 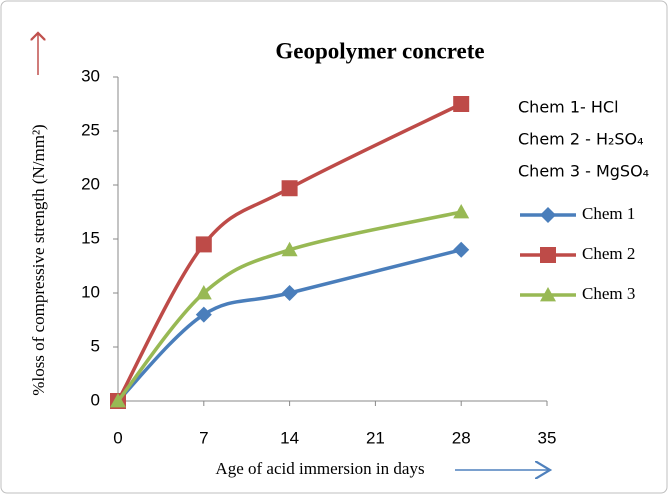 I want to click on x-tick-label: 21, so click(x=375, y=437).